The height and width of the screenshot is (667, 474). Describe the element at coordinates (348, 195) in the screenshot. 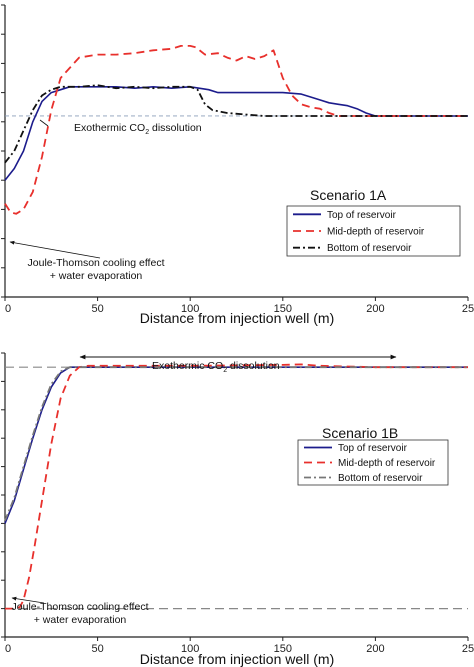

I see `scenario-label: Scenario 1A` at that location.